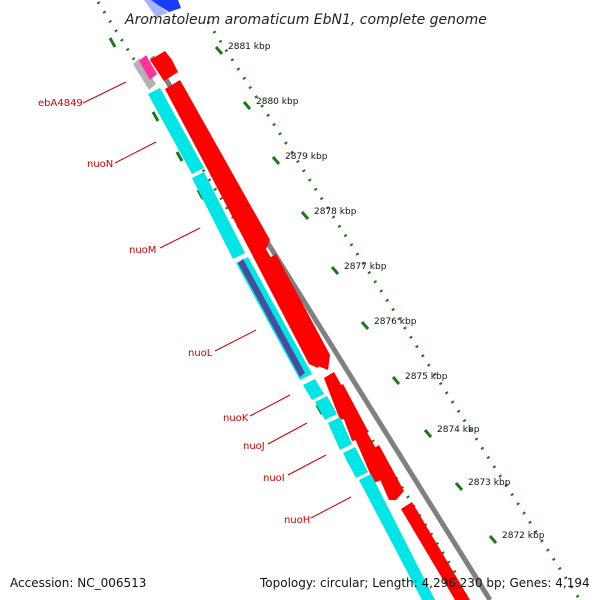 The height and width of the screenshot is (600, 600). What do you see at coordinates (458, 430) in the screenshot?
I see `scale-tick-label: 2874 kbp` at bounding box center [458, 430].